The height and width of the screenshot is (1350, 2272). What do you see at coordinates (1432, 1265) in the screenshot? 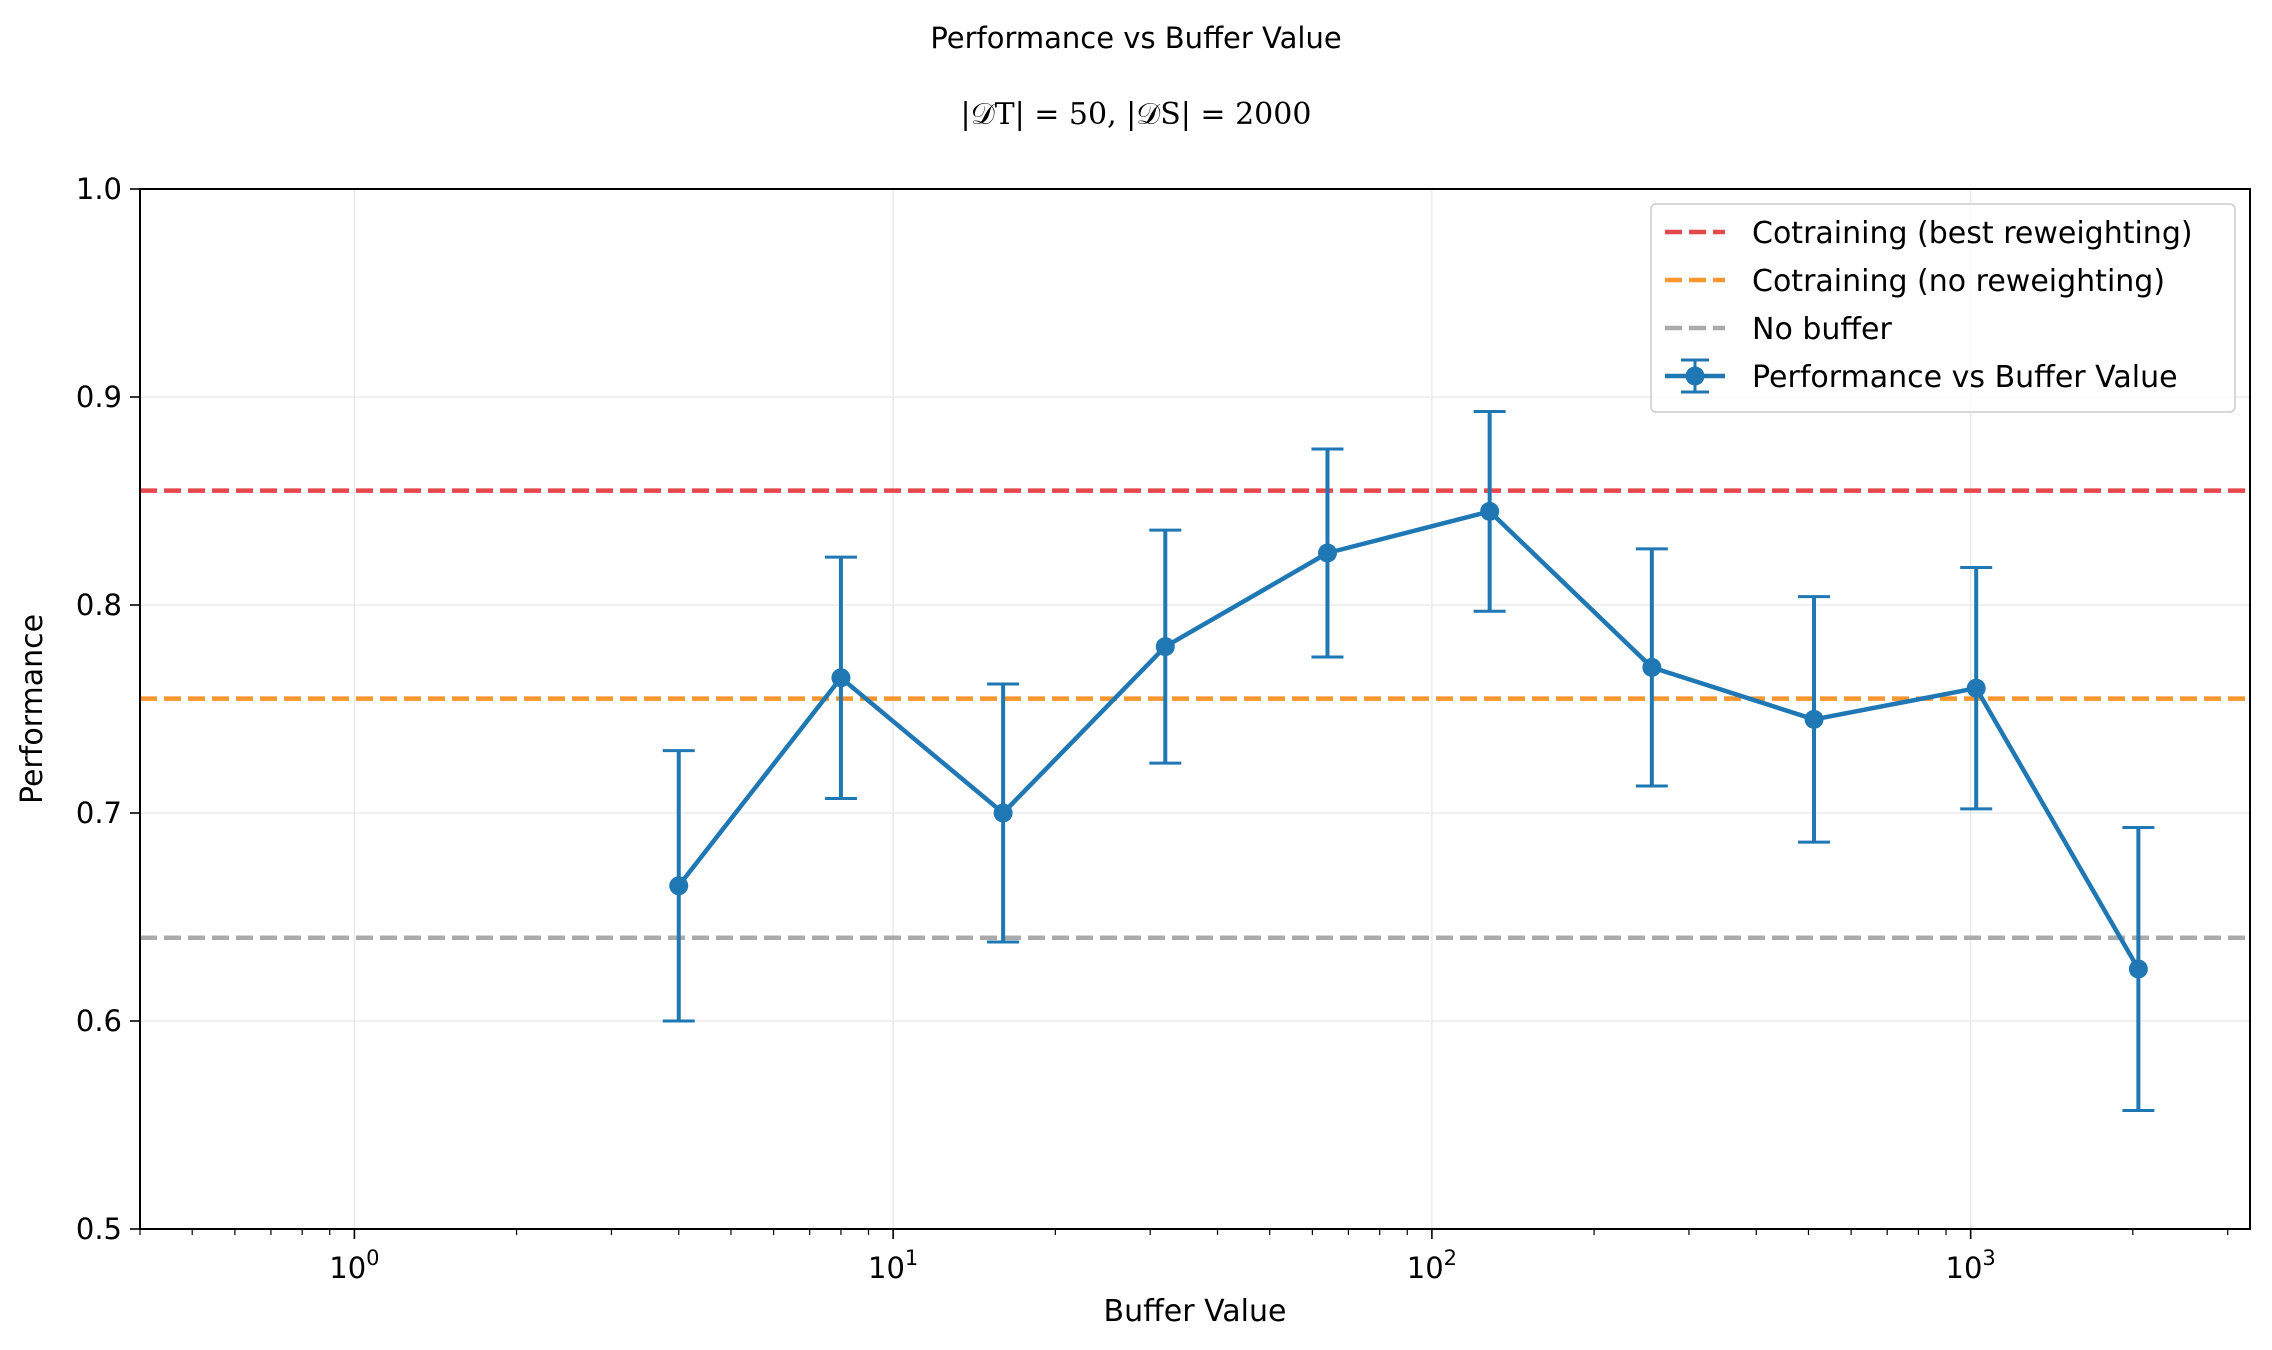
I see `x-tick-label: 10²` at bounding box center [1432, 1265].